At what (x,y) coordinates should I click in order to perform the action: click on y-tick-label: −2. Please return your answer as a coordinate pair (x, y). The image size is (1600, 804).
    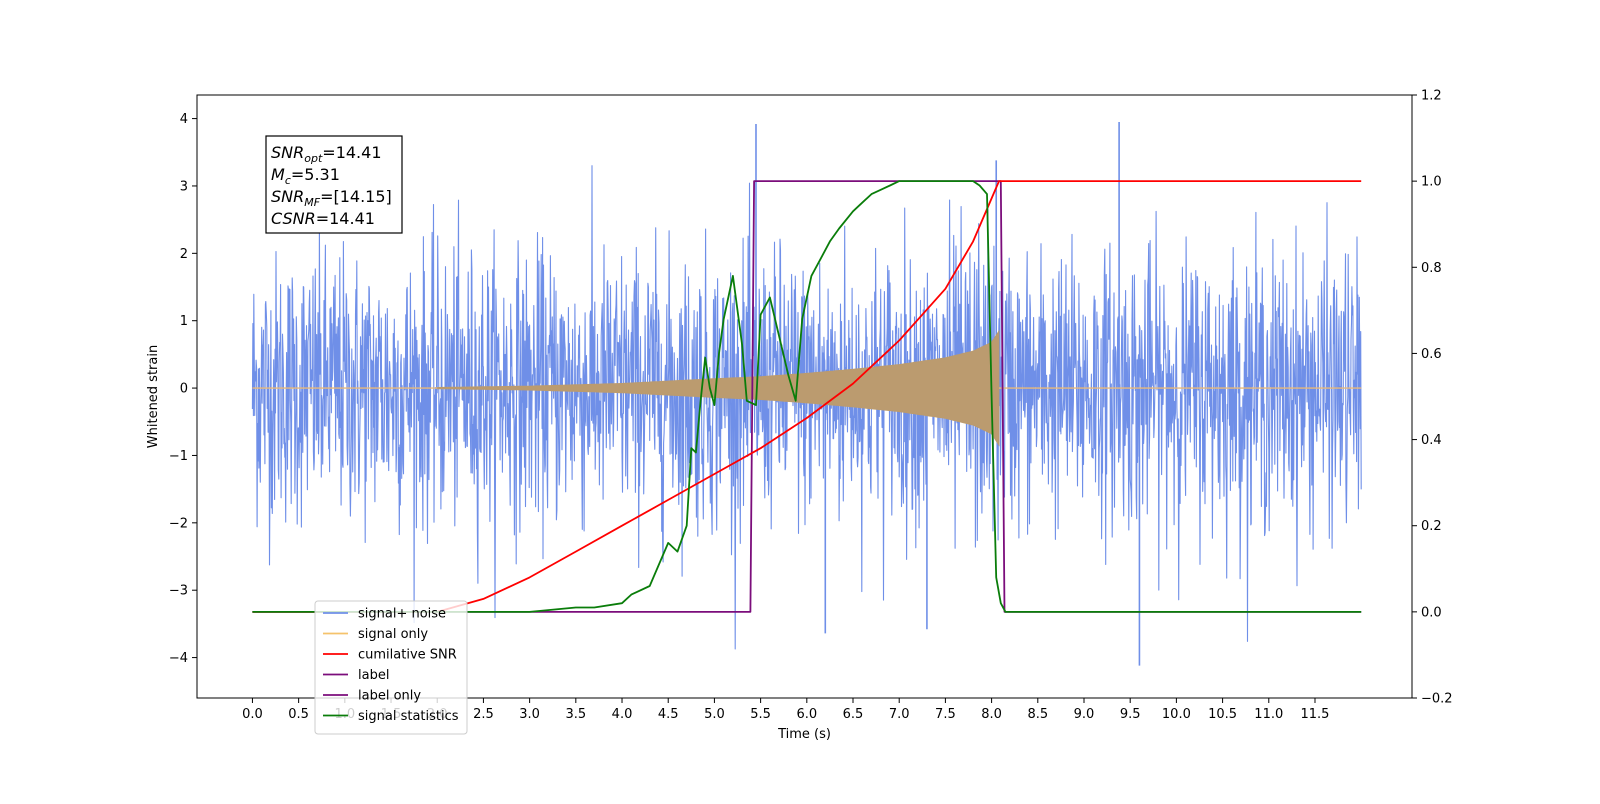
    Looking at the image, I should click on (178, 523).